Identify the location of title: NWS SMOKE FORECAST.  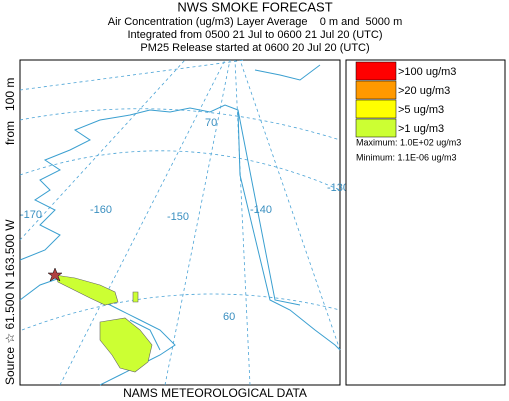
(254, 7).